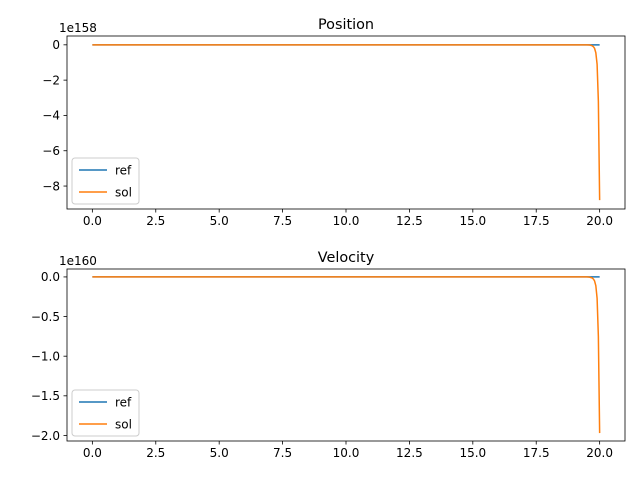 This screenshot has height=480, width=640. Describe the element at coordinates (78, 261) in the screenshot. I see `y-offset-text: 1e160` at that location.